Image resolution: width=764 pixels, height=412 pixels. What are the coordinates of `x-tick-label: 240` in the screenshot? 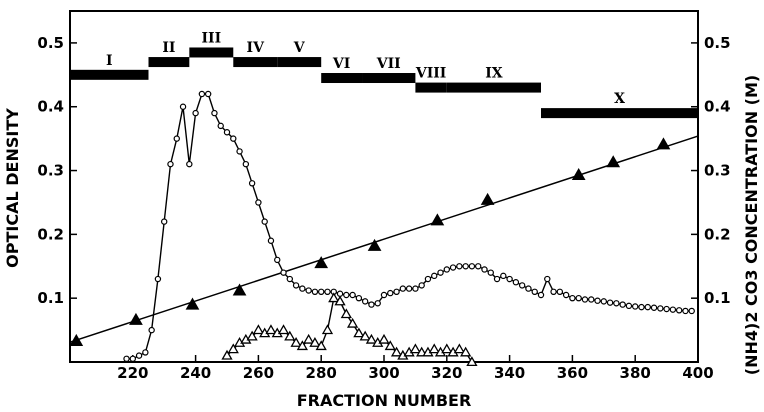 It's located at (195, 373).